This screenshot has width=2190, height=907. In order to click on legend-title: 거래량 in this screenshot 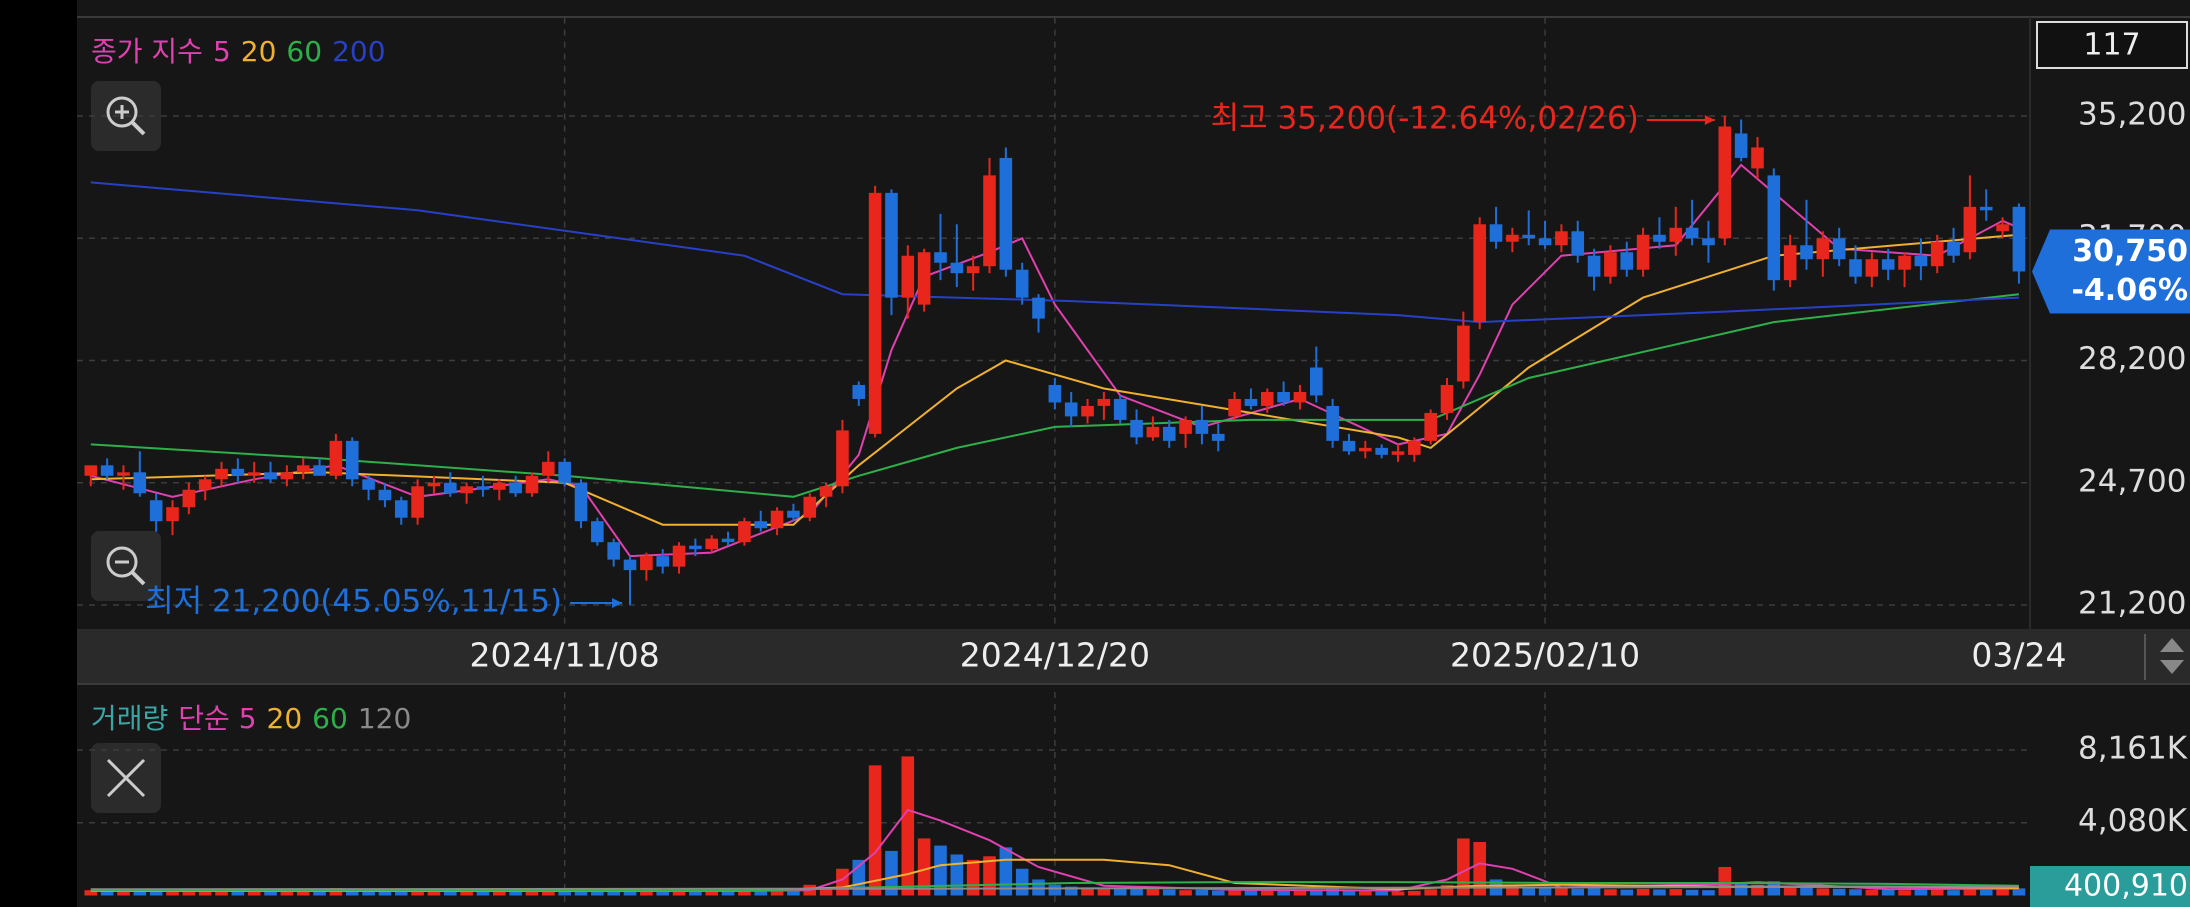, I will do `click(129, 718)`.